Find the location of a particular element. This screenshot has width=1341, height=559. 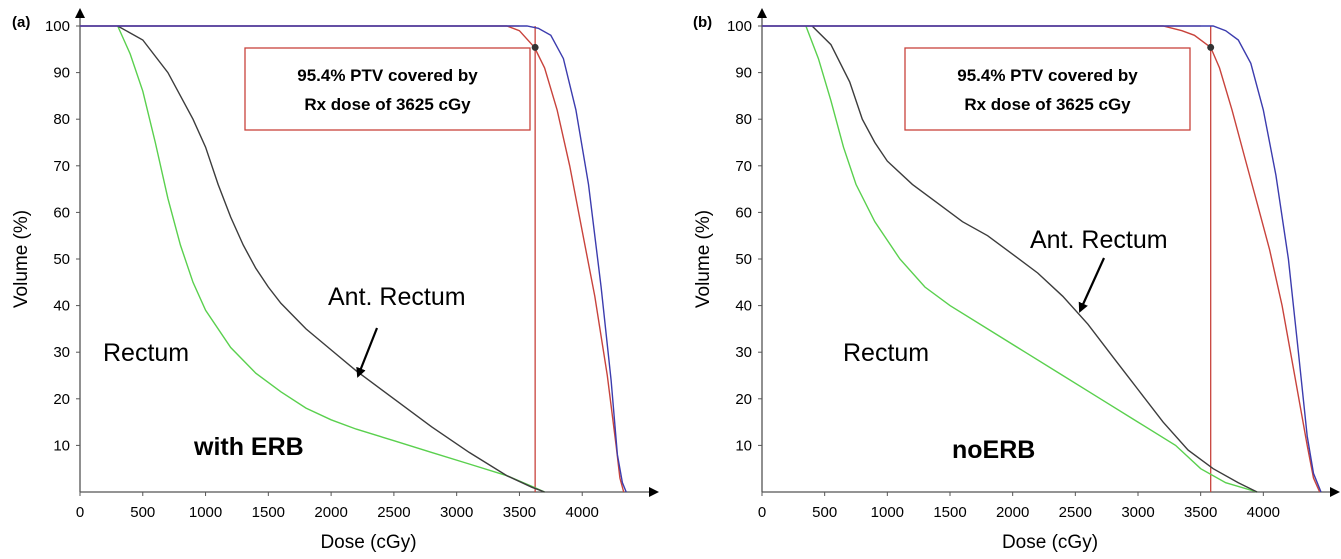

condition-label: noERB is located at coordinates (993, 450).